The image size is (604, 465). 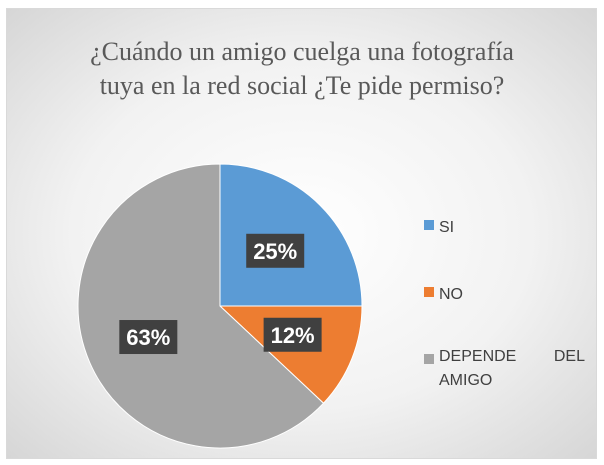 I want to click on legend-swatch-no, so click(x=429, y=292).